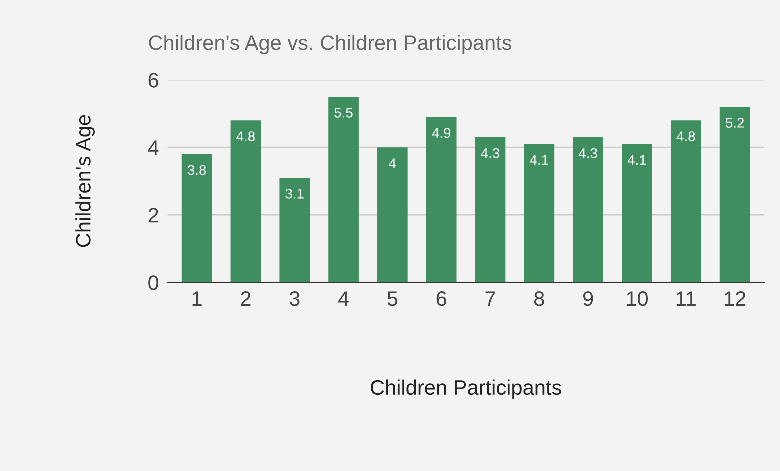 Image resolution: width=780 pixels, height=471 pixels. I want to click on y-tick-label: 6, so click(153, 80).